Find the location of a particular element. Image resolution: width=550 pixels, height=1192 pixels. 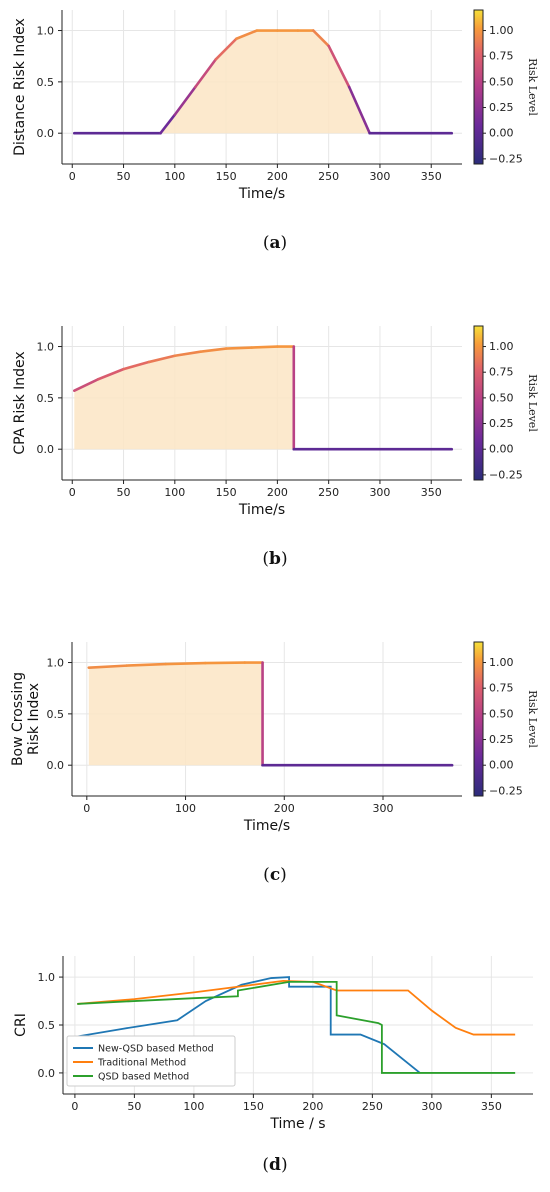

y-axis-label: CPA Risk Index is located at coordinates (20, 402).